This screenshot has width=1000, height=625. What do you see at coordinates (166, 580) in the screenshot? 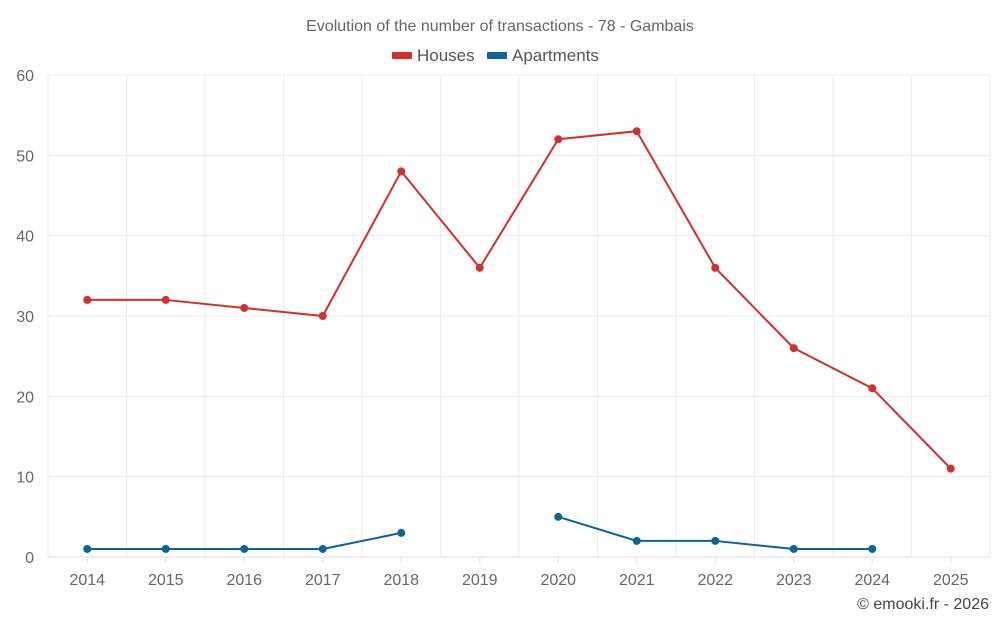
I see `x-tick-label: 2015` at bounding box center [166, 580].